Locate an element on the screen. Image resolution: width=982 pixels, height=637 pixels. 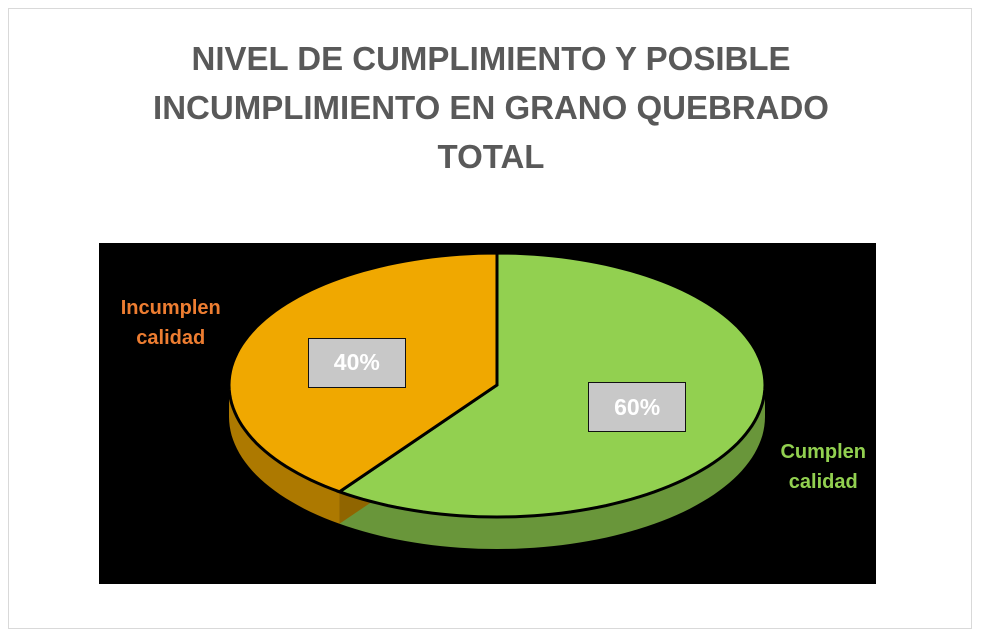
category-label: Incumplen calidad is located at coordinates (170, 322).